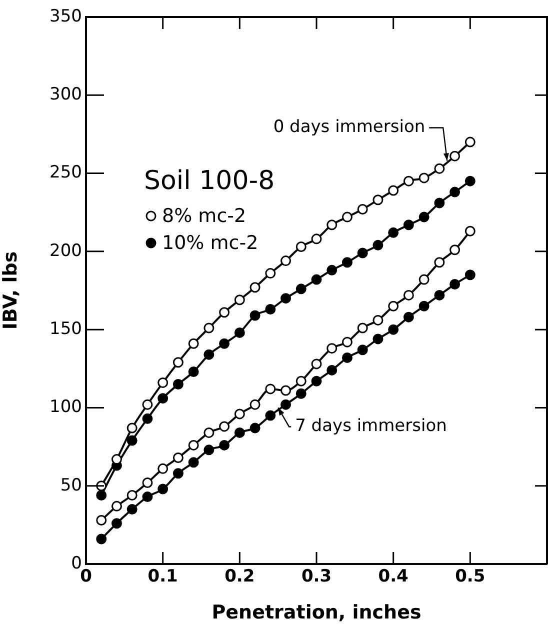 This screenshot has height=629, width=553. I want to click on annotation: 0 days immersion, so click(349, 127).